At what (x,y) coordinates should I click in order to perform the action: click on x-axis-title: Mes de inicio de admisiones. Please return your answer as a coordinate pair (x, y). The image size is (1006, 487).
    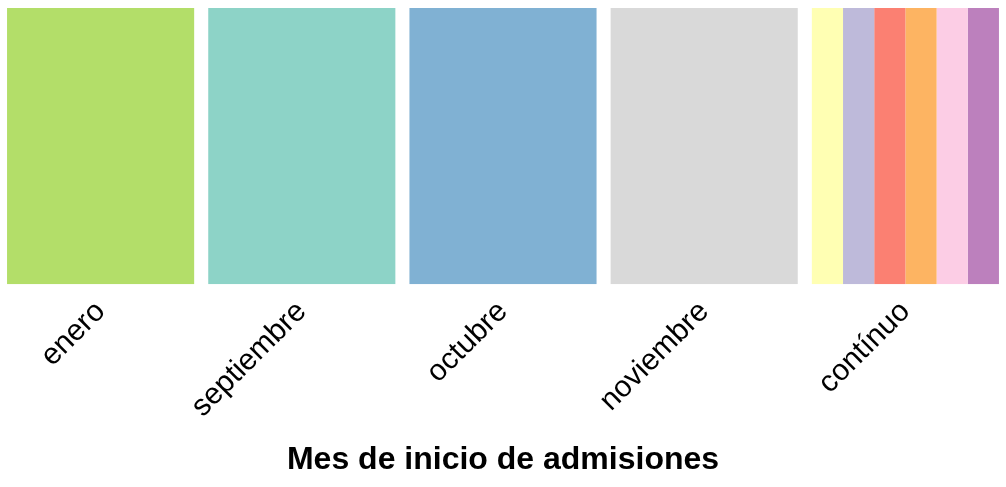
    Looking at the image, I should click on (503, 457).